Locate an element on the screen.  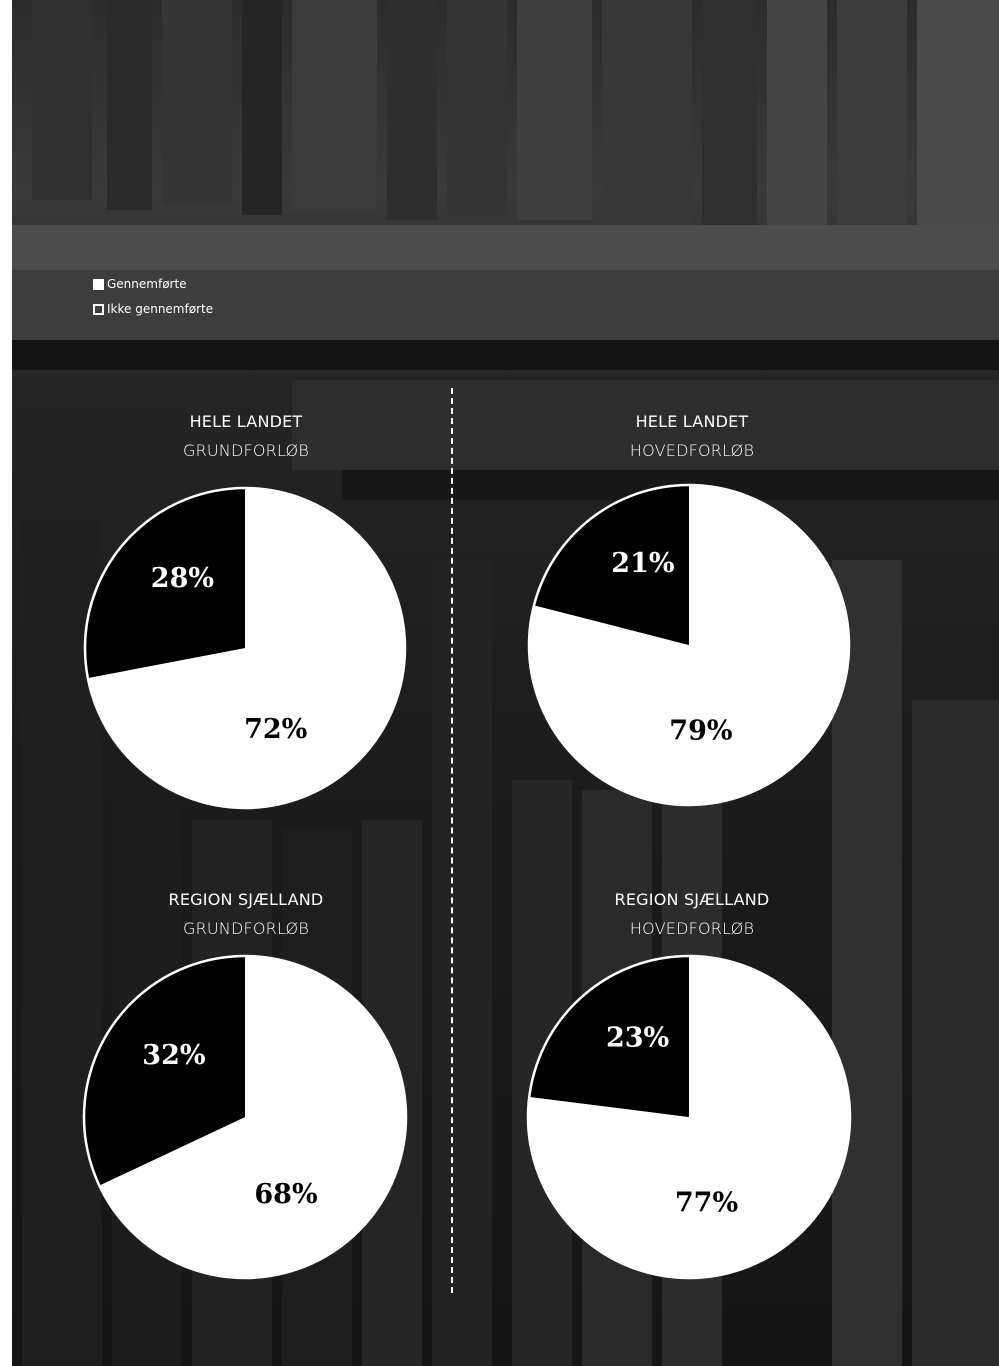
chart-title-region-sjaelland-hovedforlob: REGION SJÆLLAND HOVEDFORLØB is located at coordinates (692, 914).